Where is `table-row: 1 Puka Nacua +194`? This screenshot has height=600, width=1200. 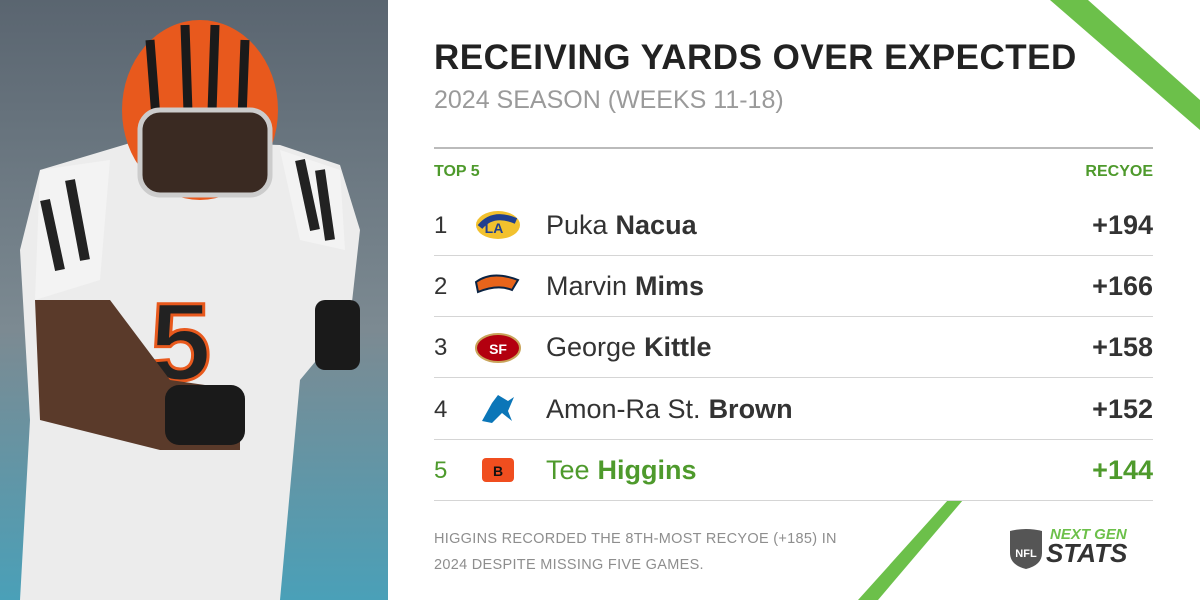
table-row: 1 Puka Nacua +194 is located at coordinates (793, 224).